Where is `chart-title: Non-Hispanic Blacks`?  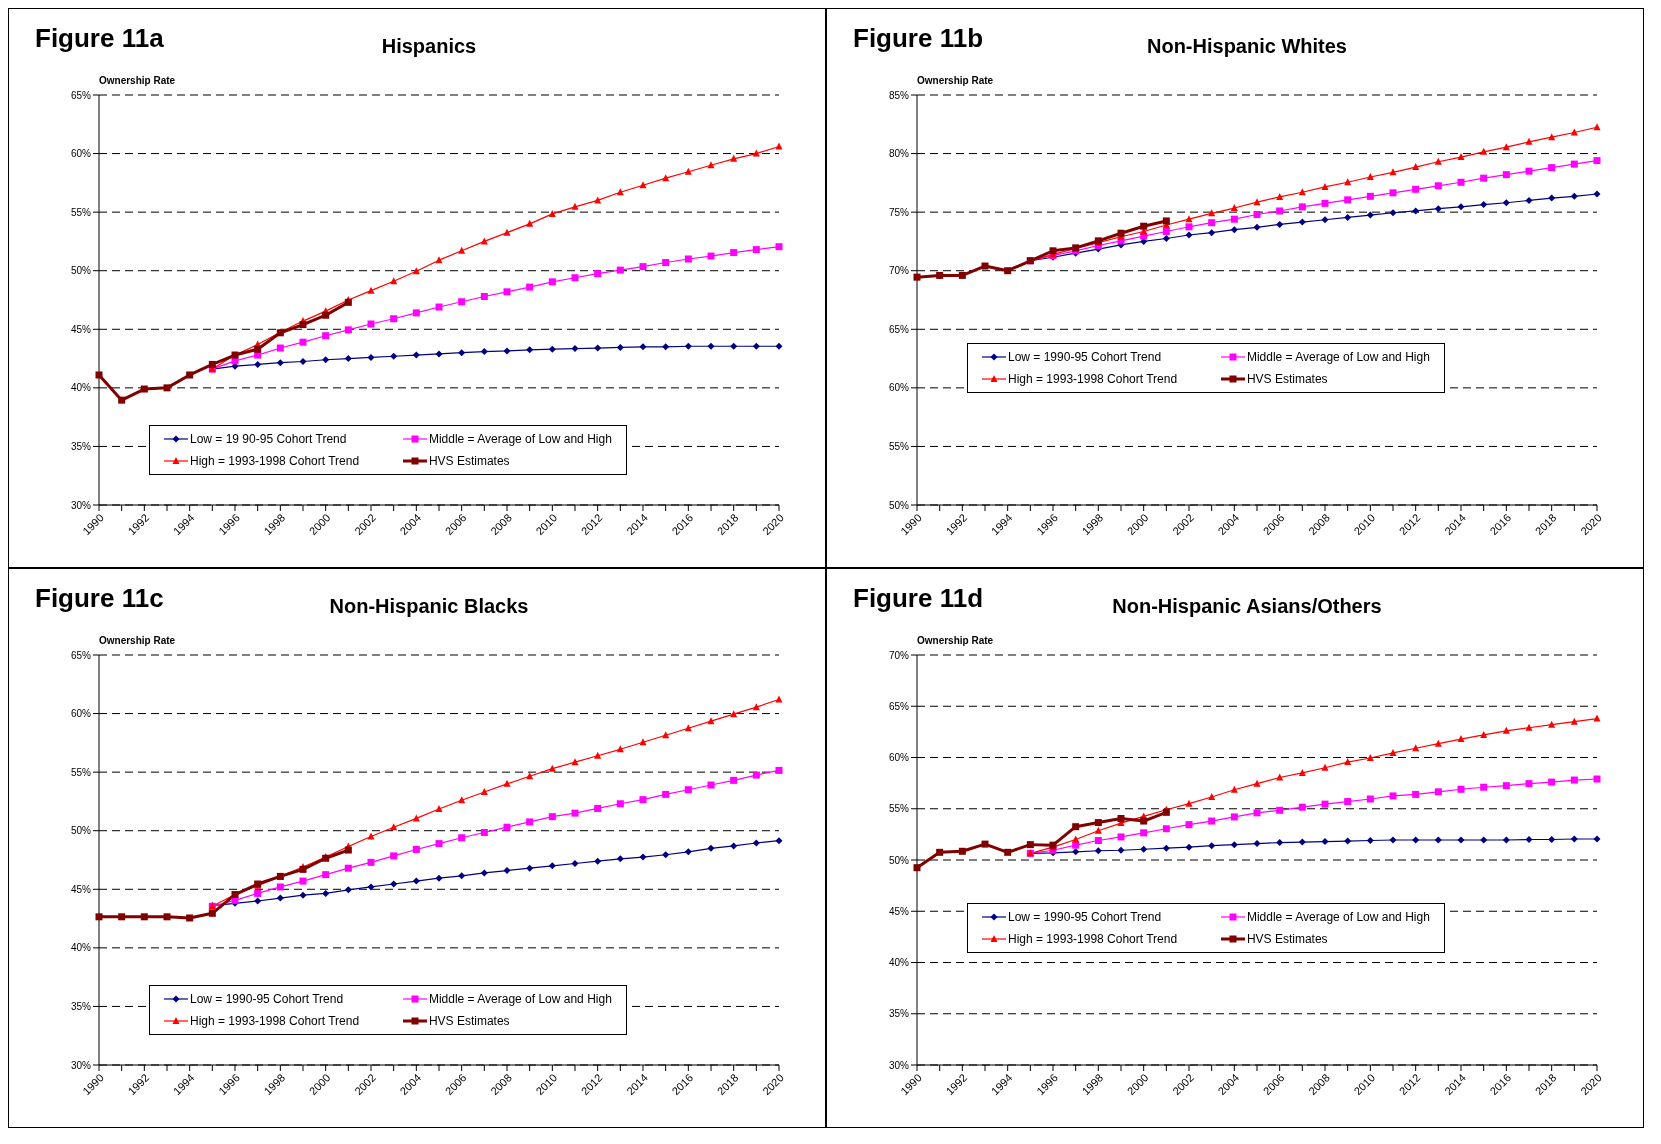 chart-title: Non-Hispanic Blacks is located at coordinates (429, 606).